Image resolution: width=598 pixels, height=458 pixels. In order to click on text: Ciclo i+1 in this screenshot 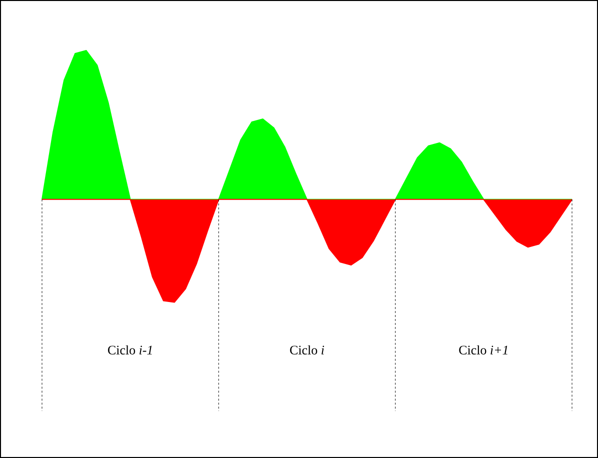, I will do `click(483, 349)`.